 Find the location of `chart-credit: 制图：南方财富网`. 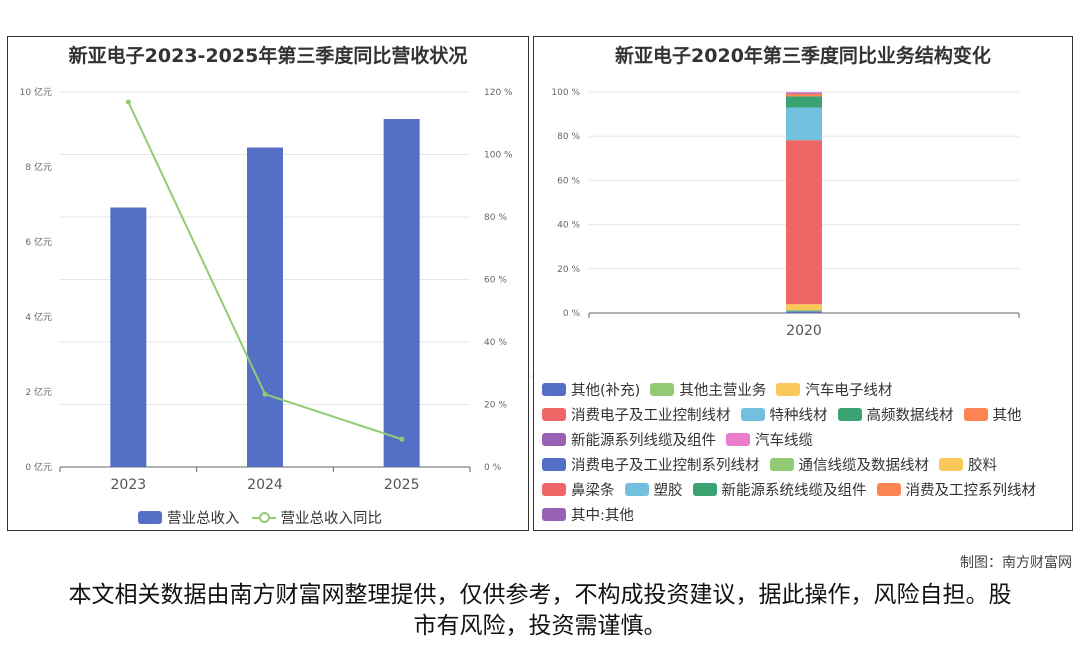

chart-credit: 制图：南方财富网 is located at coordinates (1016, 563).